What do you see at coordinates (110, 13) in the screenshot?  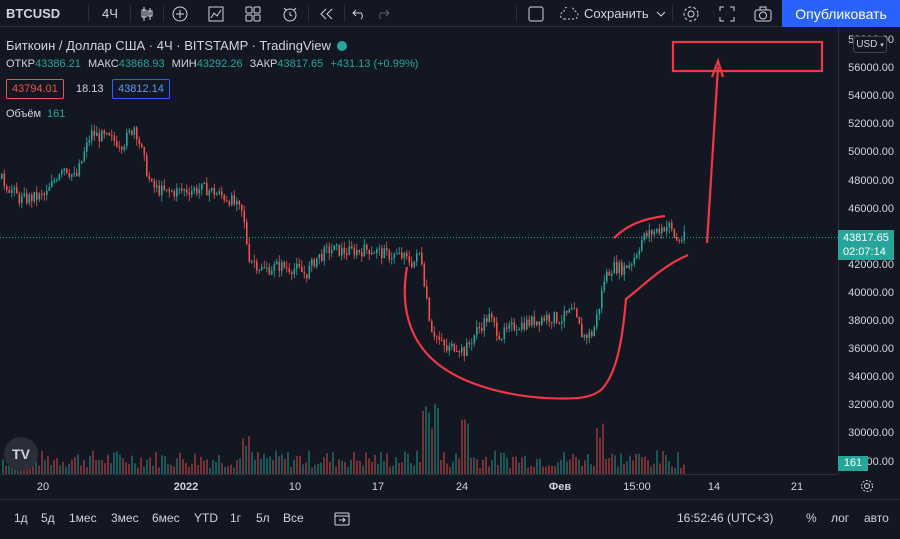 I see `interval-button: 4Ч` at bounding box center [110, 13].